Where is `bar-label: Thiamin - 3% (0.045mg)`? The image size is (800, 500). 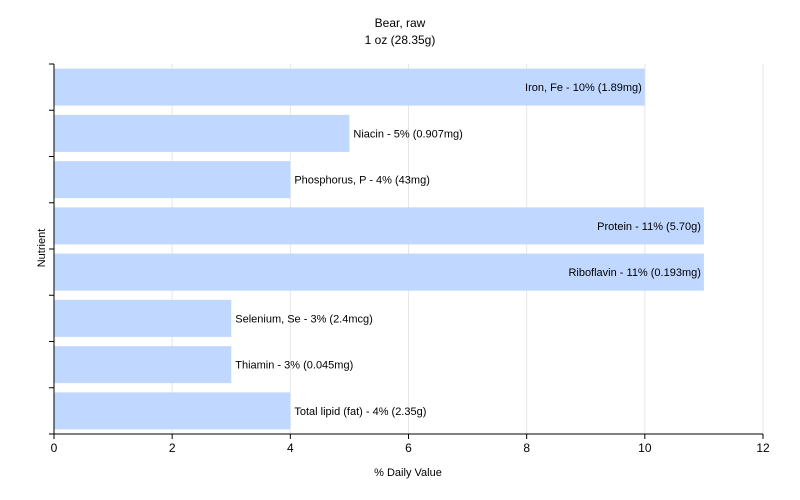
bar-label: Thiamin - 3% (0.045mg) is located at coordinates (294, 366).